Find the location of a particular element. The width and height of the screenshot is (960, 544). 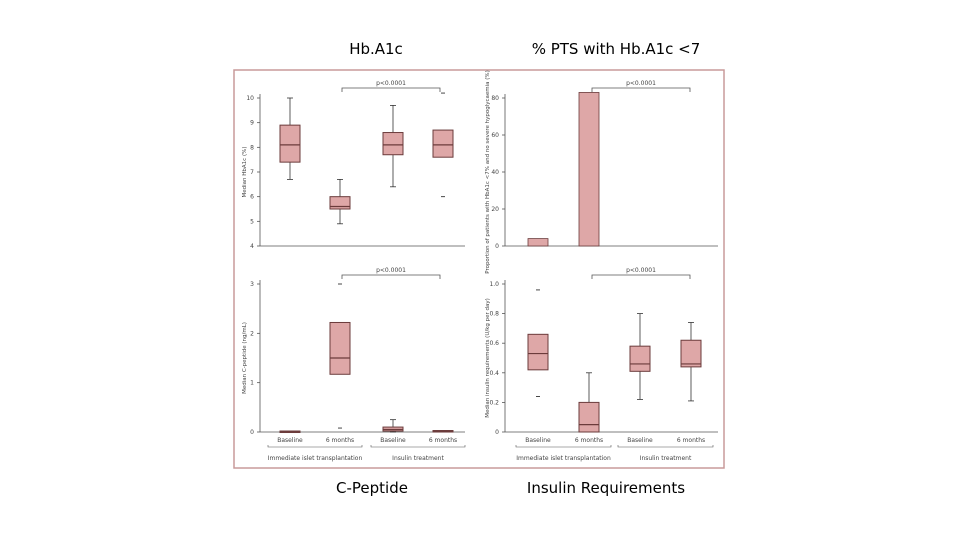

cpeptide-ytick-label: 0 is located at coordinates (252, 432).